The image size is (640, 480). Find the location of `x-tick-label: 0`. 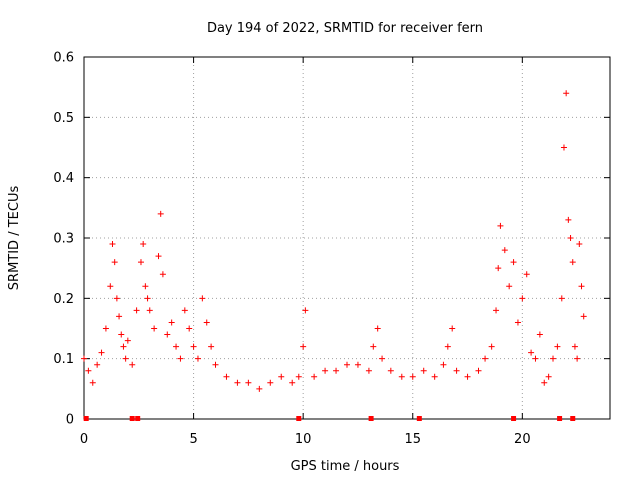

x-tick-label: 0 is located at coordinates (84, 439).